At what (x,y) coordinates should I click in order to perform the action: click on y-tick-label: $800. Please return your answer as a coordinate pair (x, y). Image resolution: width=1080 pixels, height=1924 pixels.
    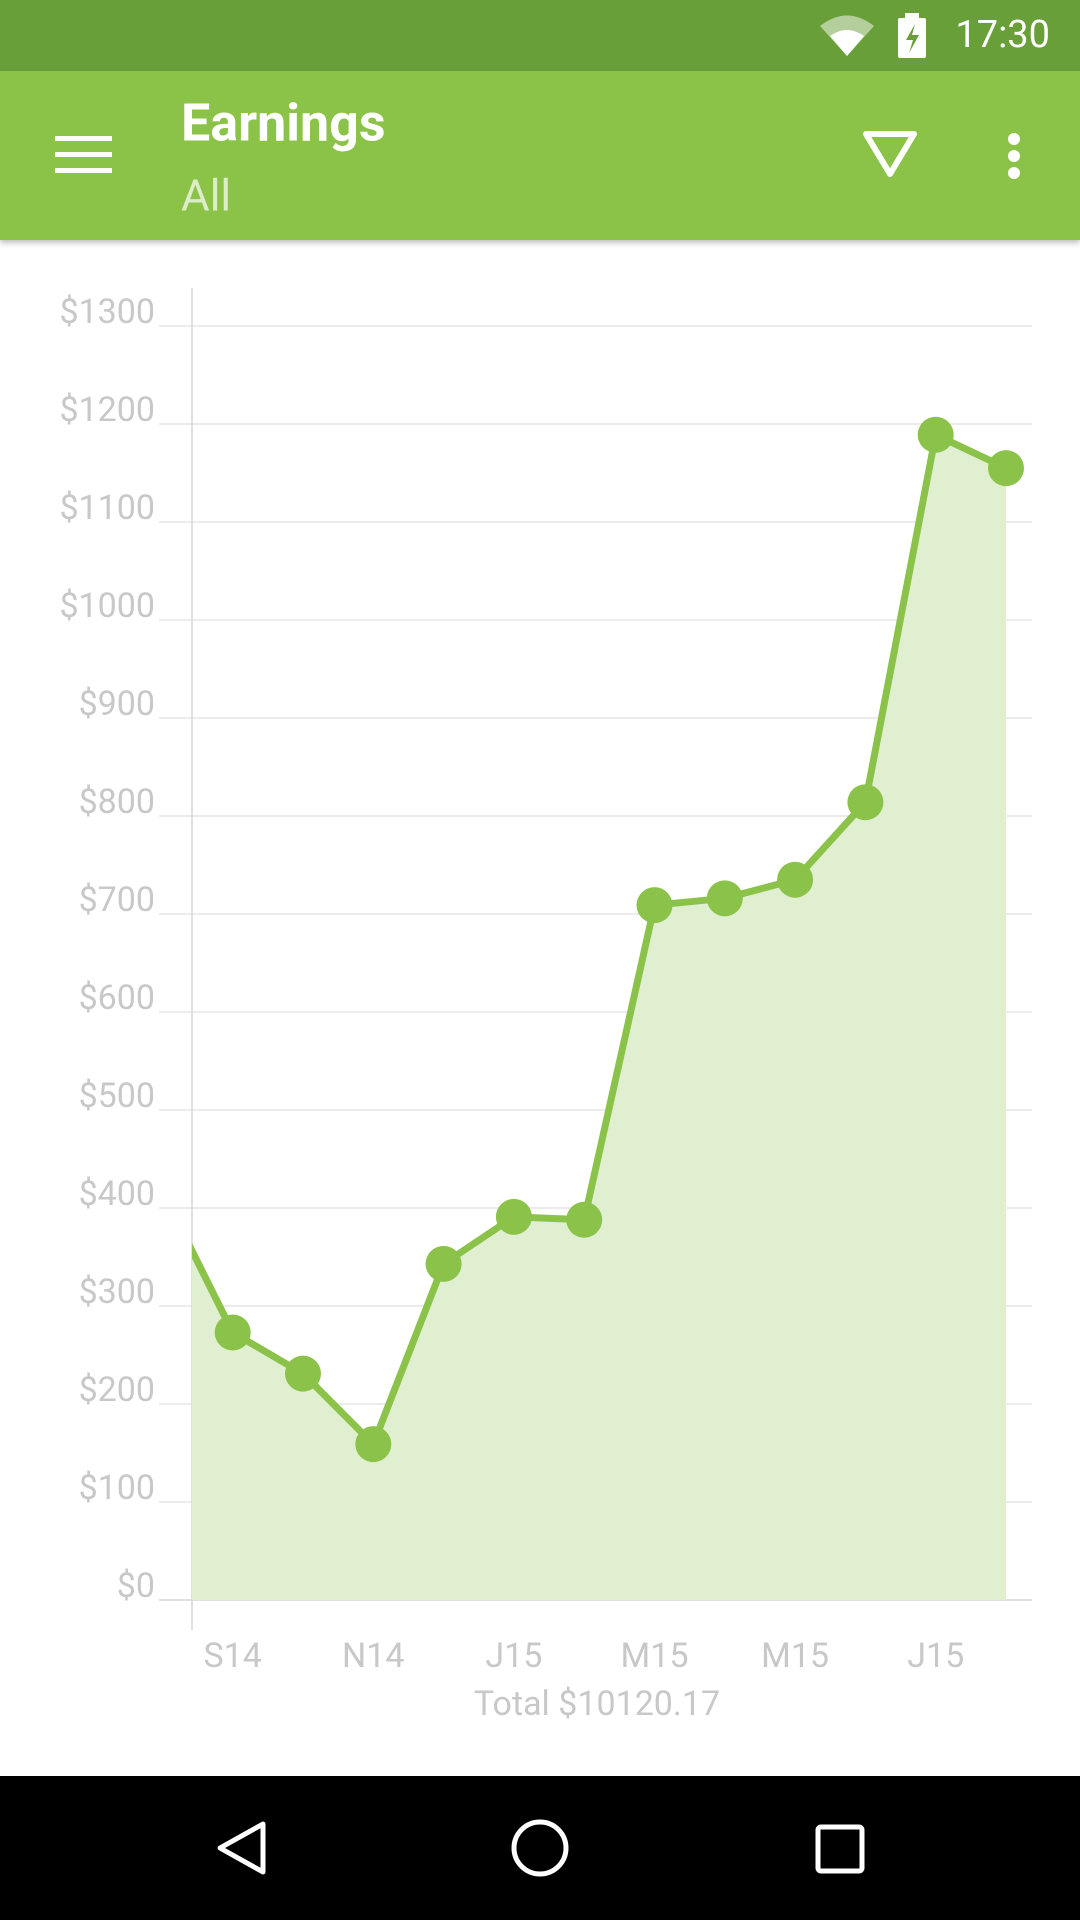
    Looking at the image, I should click on (117, 802).